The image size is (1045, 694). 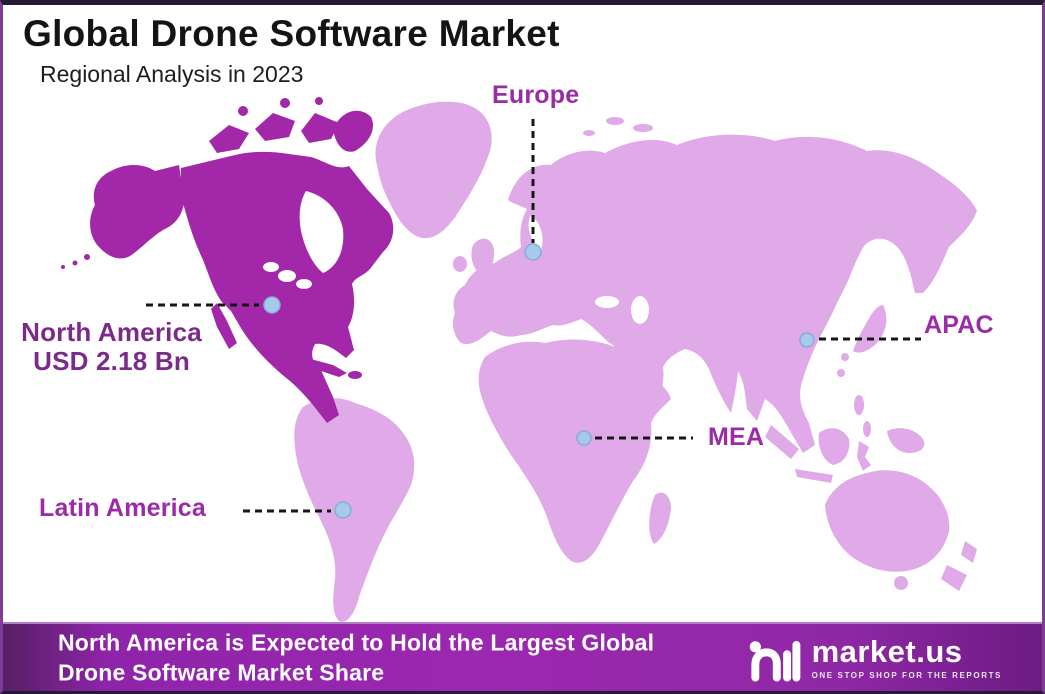 What do you see at coordinates (137, 212) in the screenshot?
I see `map-alaska` at bounding box center [137, 212].